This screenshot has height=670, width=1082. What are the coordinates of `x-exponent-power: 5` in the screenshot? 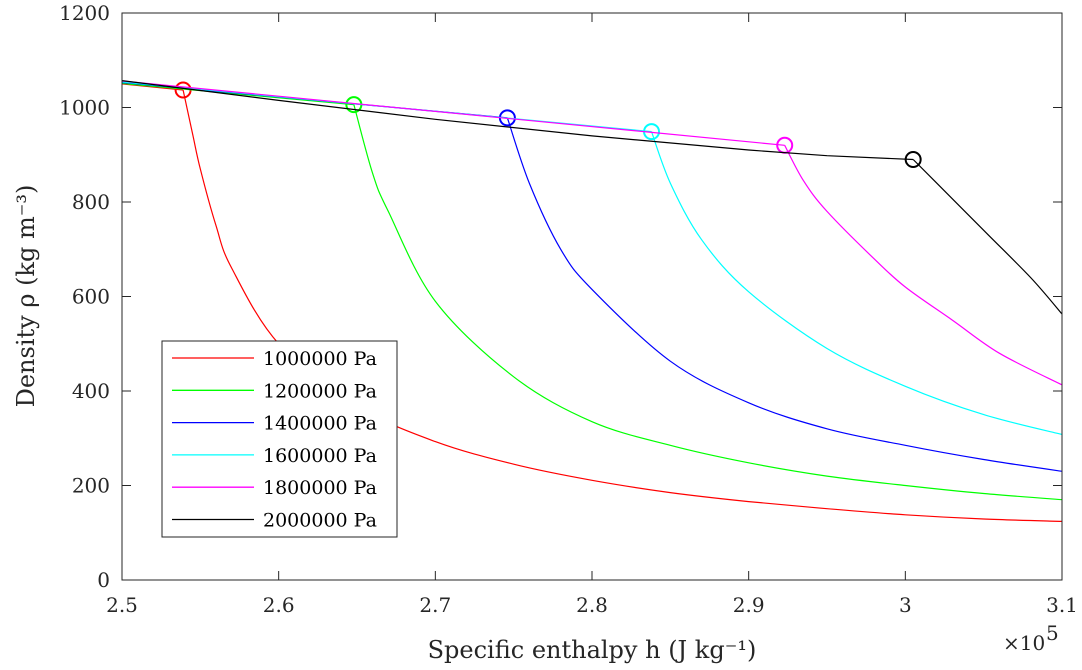 It's located at (1052, 633).